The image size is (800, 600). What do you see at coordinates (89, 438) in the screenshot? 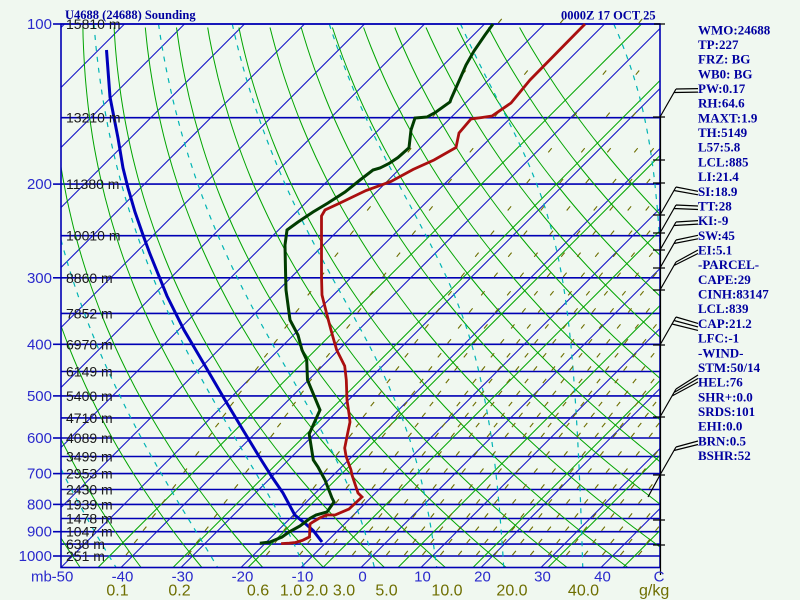
I see `svg-text: 4089 m` at bounding box center [89, 438].